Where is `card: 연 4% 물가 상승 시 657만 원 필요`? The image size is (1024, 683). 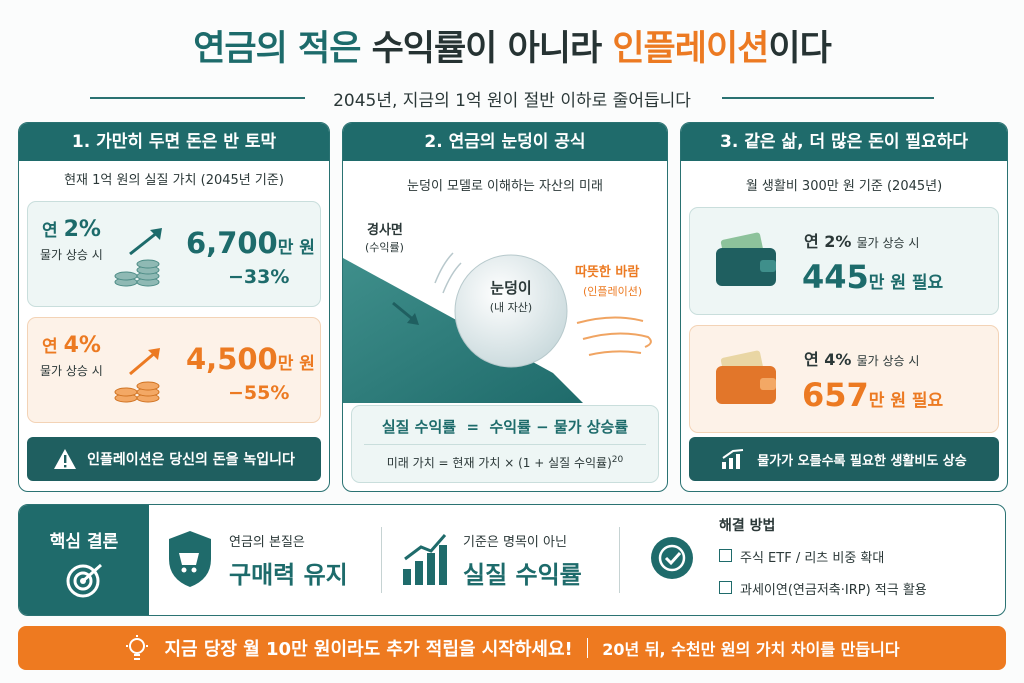
card: 연 4% 물가 상승 시 657만 원 필요 is located at coordinates (844, 379).